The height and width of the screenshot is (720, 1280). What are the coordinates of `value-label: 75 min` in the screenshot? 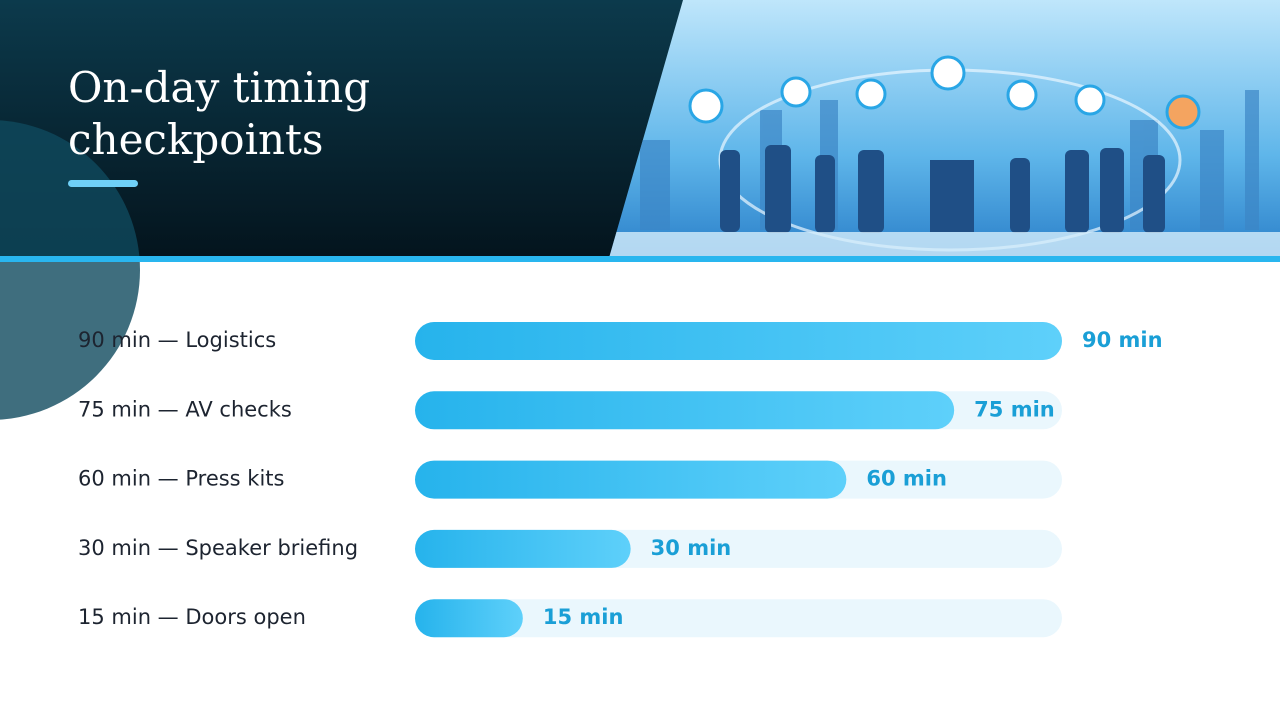 It's located at (1014, 409).